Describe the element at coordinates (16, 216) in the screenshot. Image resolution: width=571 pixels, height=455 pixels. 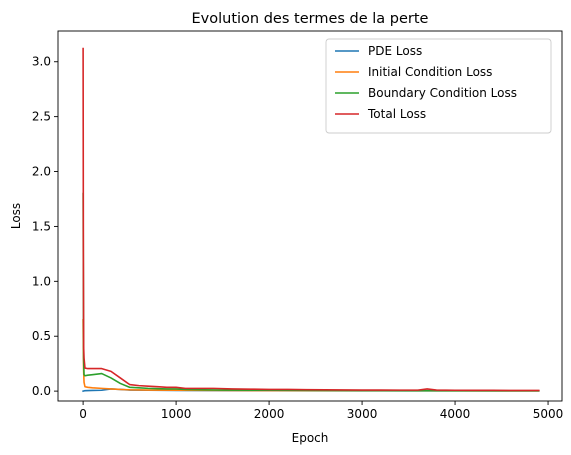
I see `y-axis-label: Loss` at that location.